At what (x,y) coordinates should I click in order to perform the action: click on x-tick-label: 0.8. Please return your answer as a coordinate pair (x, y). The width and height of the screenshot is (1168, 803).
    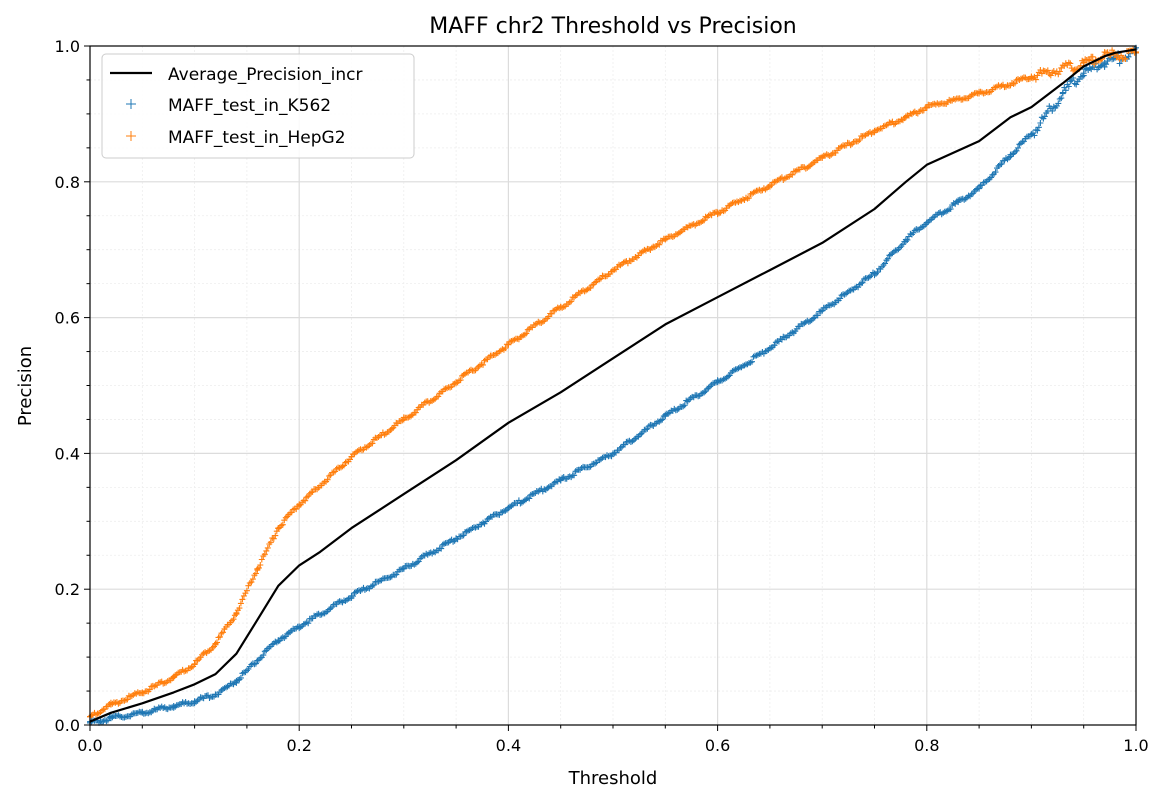
    Looking at the image, I should click on (926, 745).